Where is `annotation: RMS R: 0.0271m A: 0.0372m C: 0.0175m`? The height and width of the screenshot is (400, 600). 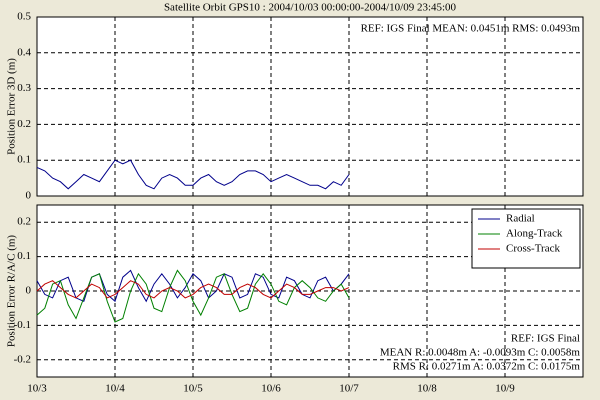
annotation: RMS R: 0.0271m A: 0.0372m C: 0.0175m is located at coordinates (487, 367).